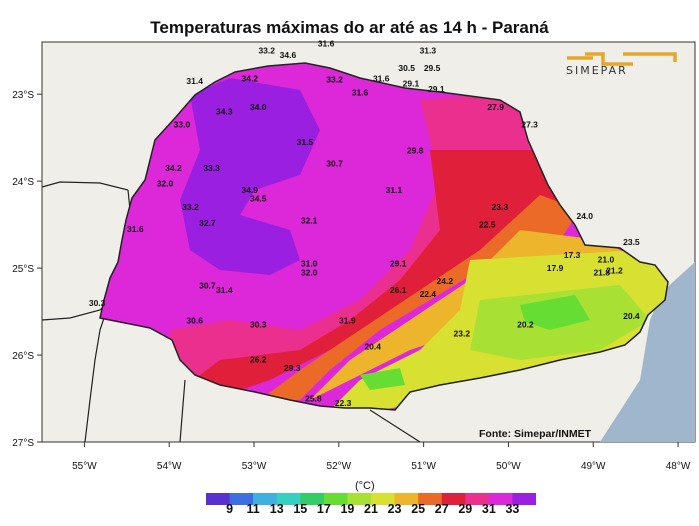 This screenshot has height=526, width=699. What do you see at coordinates (555, 268) in the screenshot?
I see `station-value: 17.9` at bounding box center [555, 268].